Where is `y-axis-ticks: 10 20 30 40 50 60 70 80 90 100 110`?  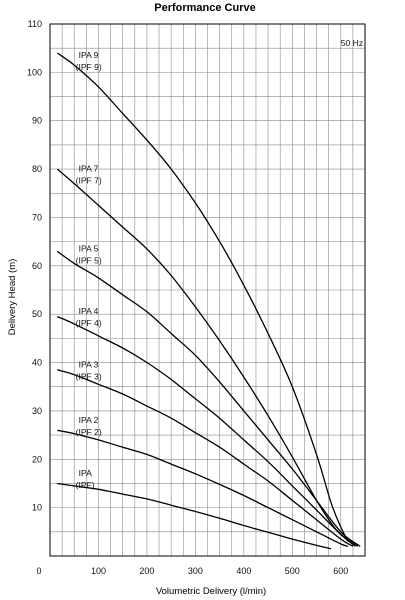 y-axis-ticks: 10 20 30 40 50 60 70 80 90 100 110 is located at coordinates (34, 266).